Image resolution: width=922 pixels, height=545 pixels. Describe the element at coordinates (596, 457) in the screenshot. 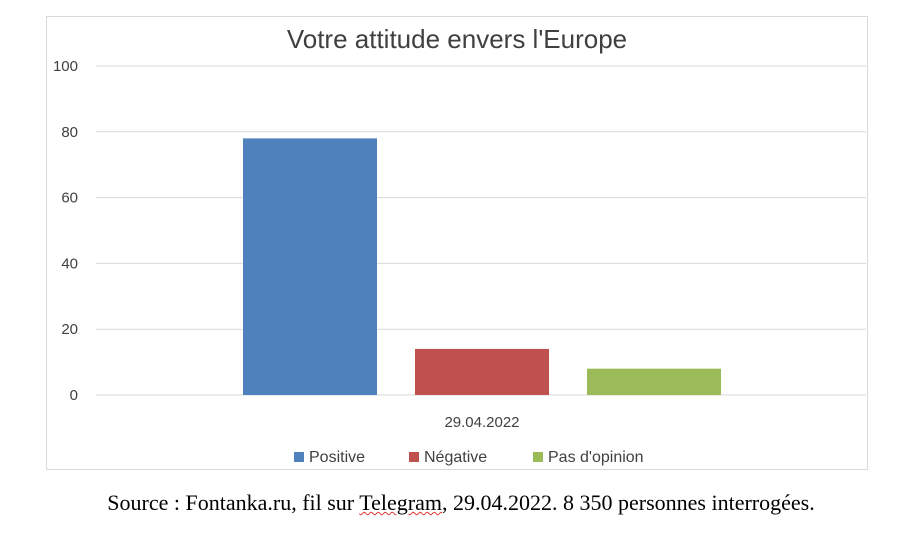

I see `legend-label: Pas d'opinion` at that location.